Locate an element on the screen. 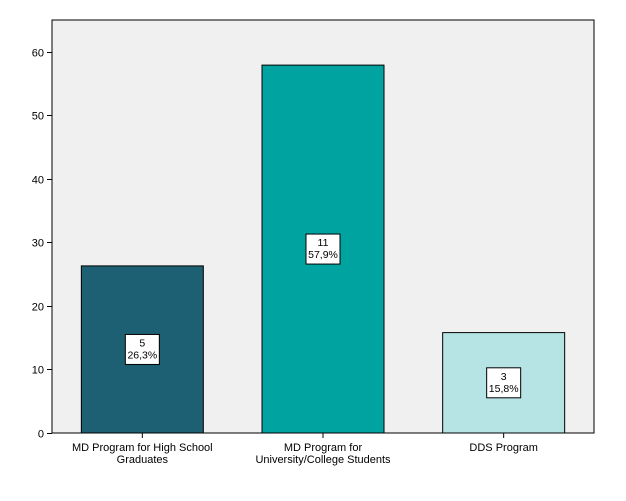 The image size is (626, 501). y-tick-label: 50 is located at coordinates (38, 117).